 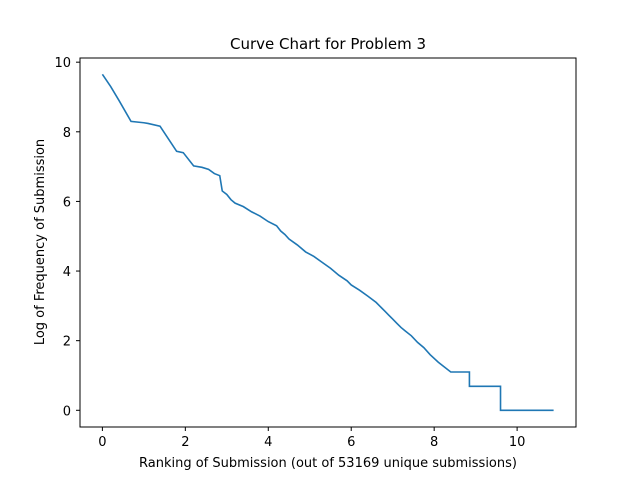 I want to click on y-tick-label: 6, so click(x=67, y=202).